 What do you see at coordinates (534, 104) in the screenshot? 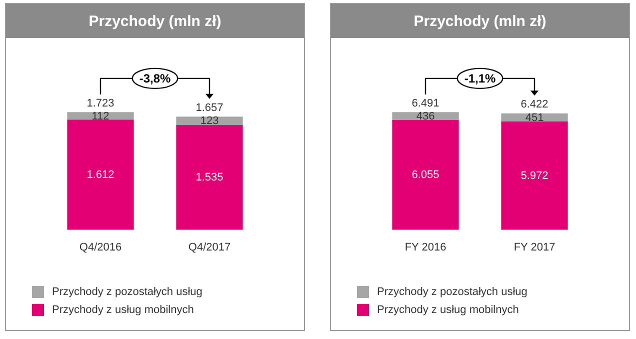
I see `total-label: 6.422` at bounding box center [534, 104].